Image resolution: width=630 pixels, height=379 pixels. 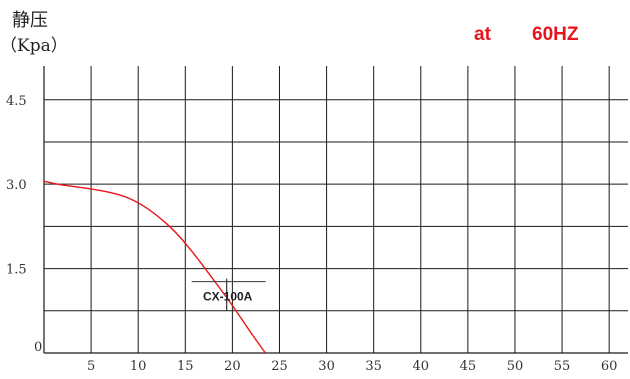 I want to click on annotation-label-0: CX-100A, so click(x=228, y=297).